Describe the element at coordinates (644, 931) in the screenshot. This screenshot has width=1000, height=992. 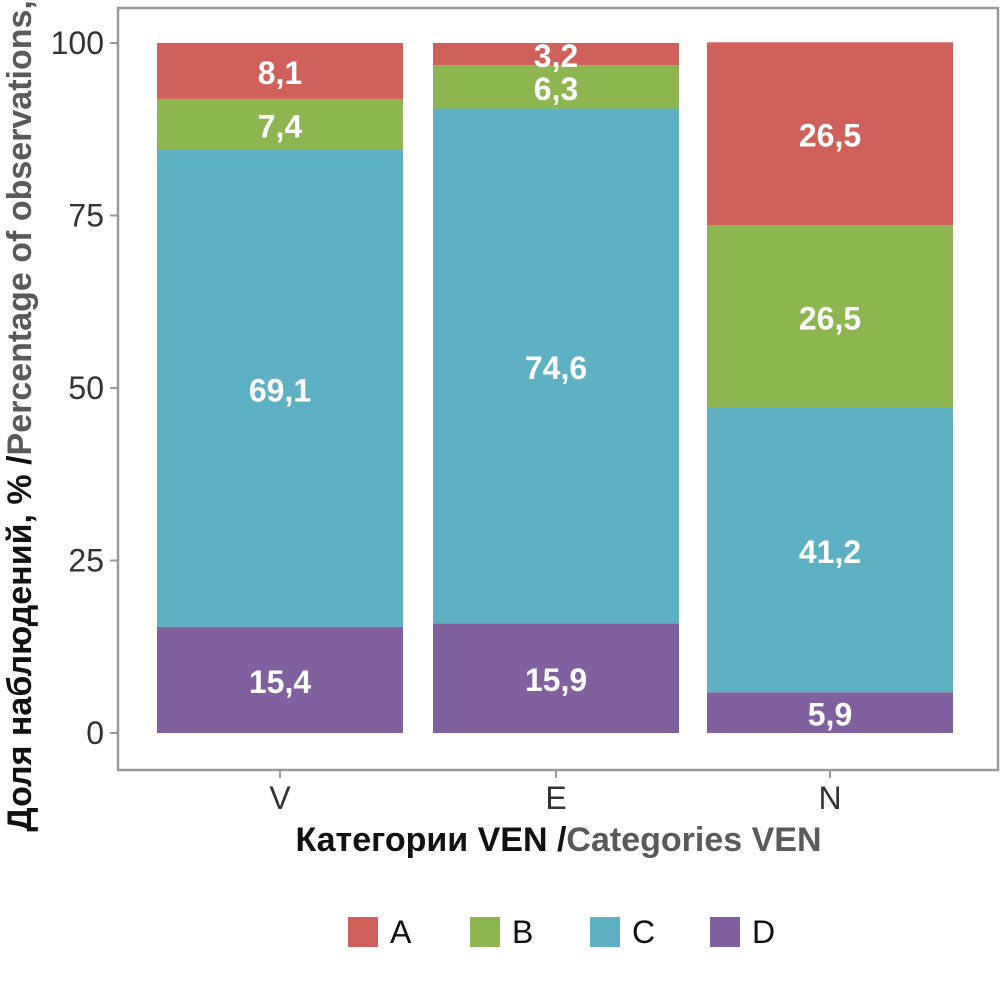
I see `legend-label-c: C` at that location.